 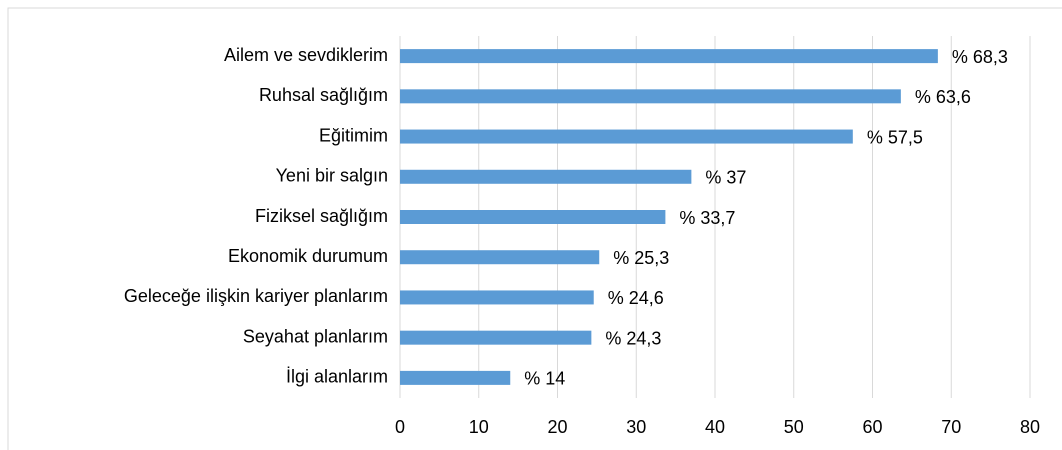 What do you see at coordinates (725, 178) in the screenshot?
I see `value-label: % 37` at bounding box center [725, 178].